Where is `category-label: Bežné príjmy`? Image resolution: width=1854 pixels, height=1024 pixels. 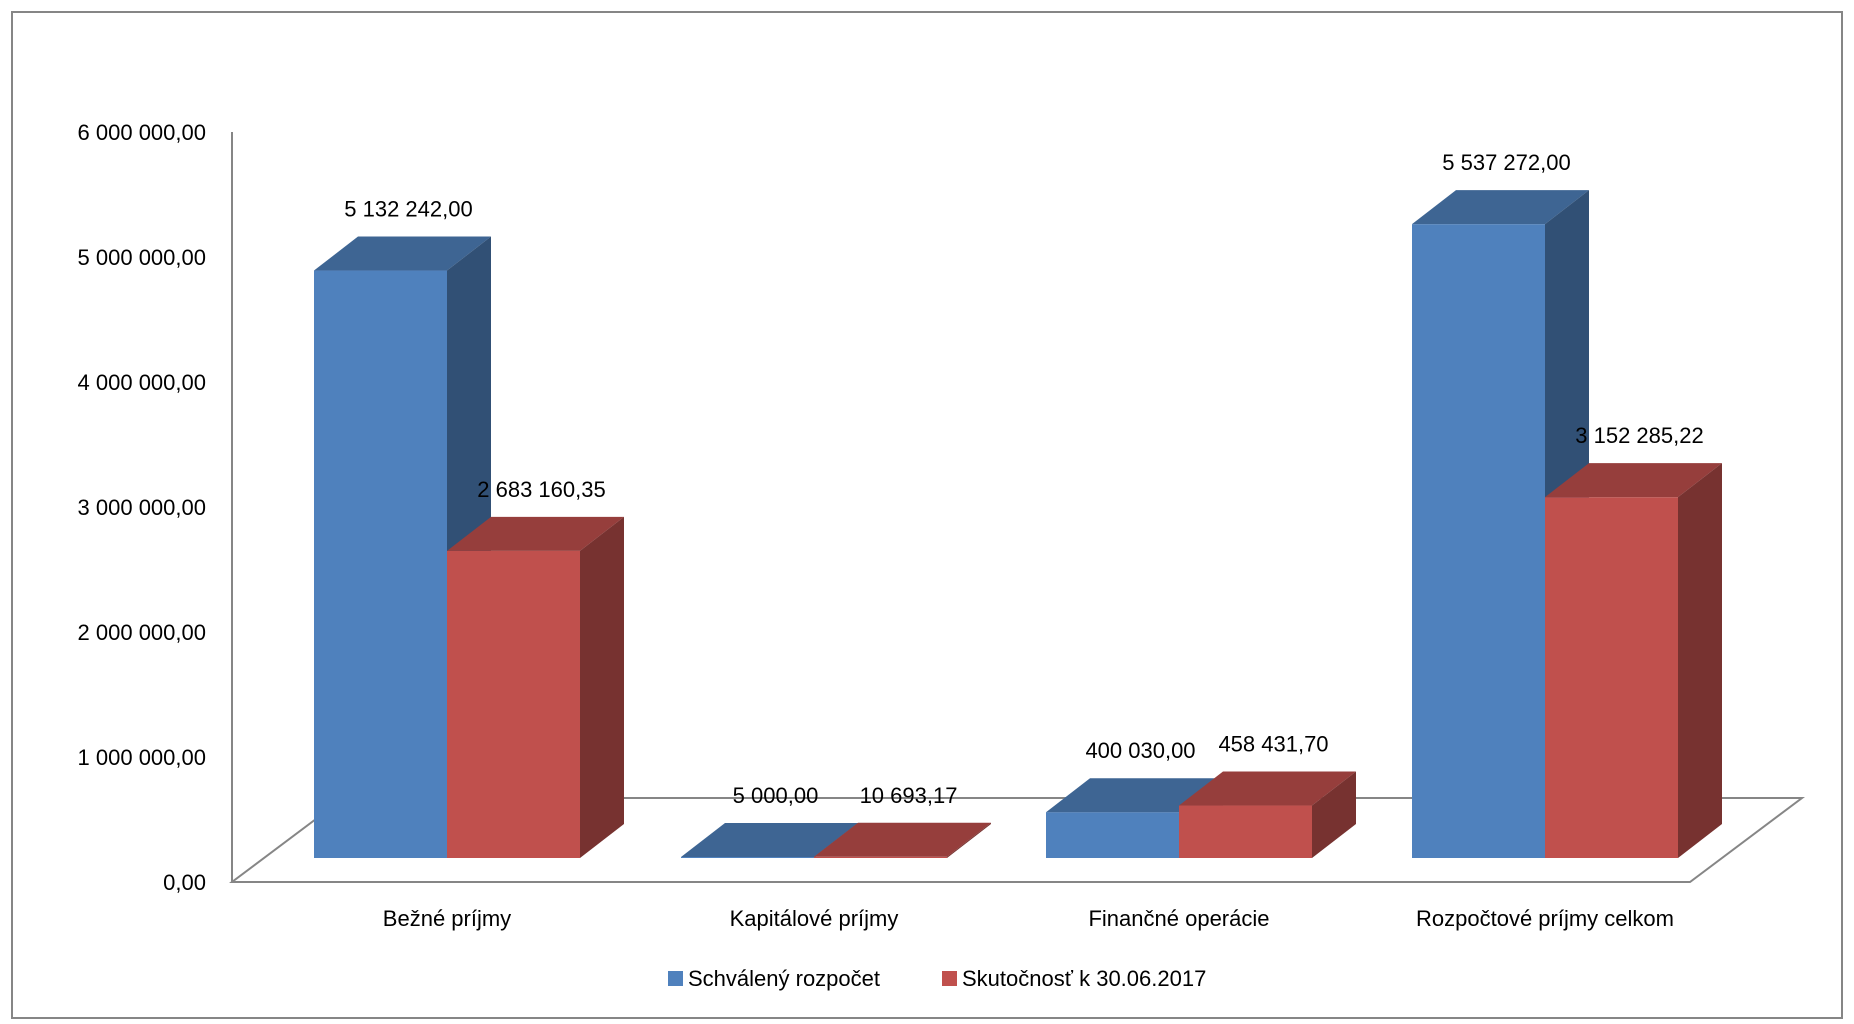 category-label: Bežné príjmy is located at coordinates (447, 918).